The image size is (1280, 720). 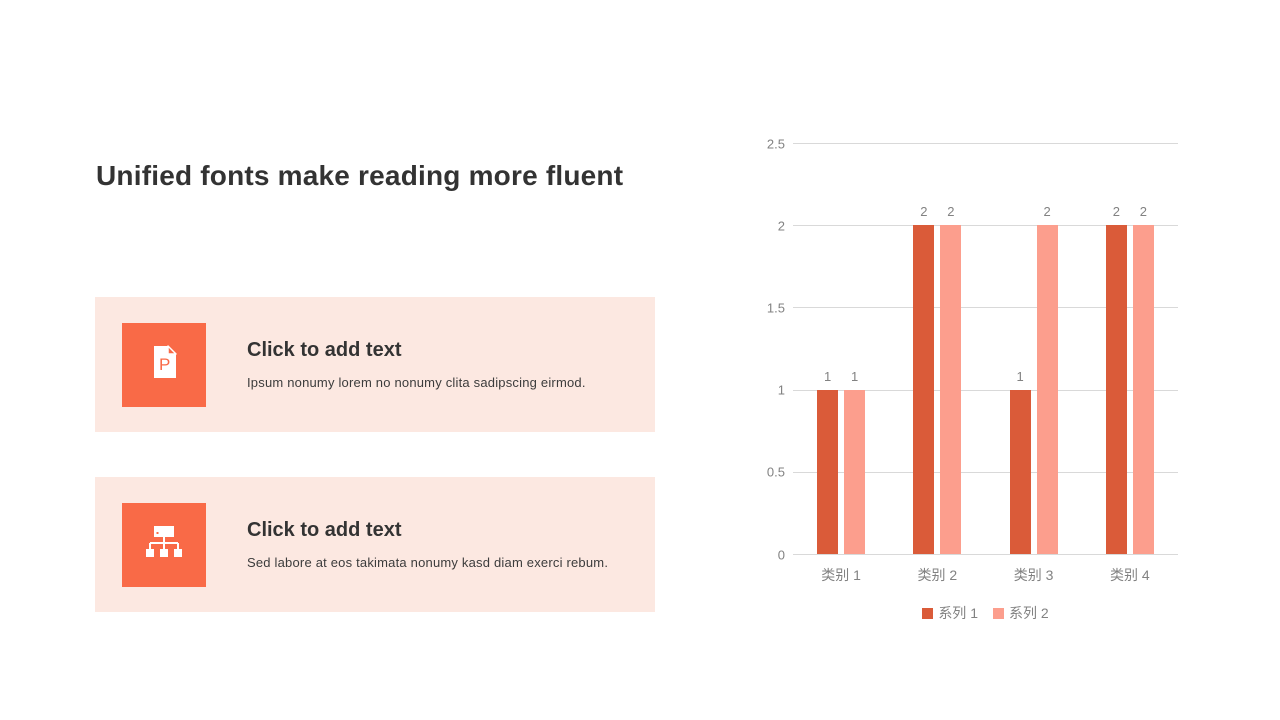 What do you see at coordinates (985, 613) in the screenshot?
I see `chart-legend: 系列 1 系列 2` at bounding box center [985, 613].